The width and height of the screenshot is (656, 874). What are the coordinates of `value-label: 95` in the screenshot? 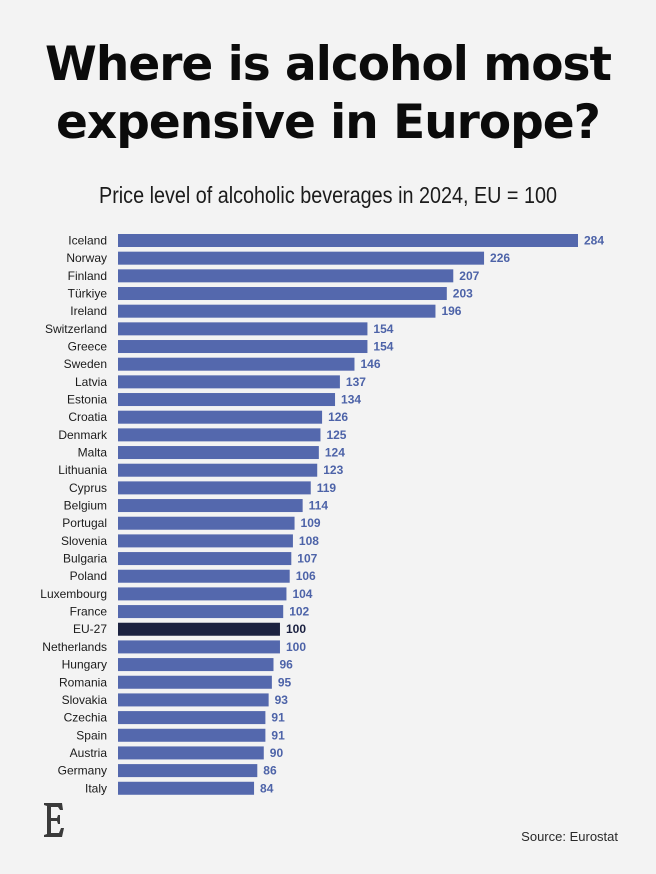 It's located at (285, 682).